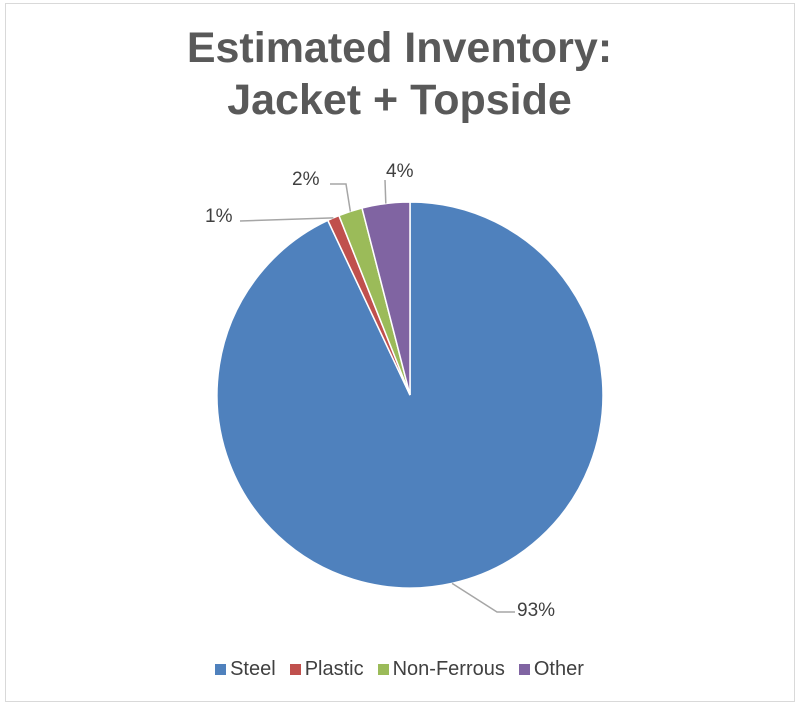 The width and height of the screenshot is (799, 705). Describe the element at coordinates (341, 197) in the screenshot. I see `leader-line-non-ferrous` at that location.